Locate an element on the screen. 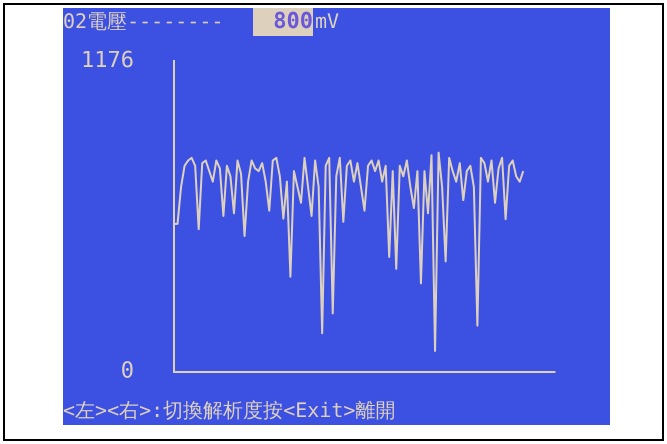 The width and height of the screenshot is (667, 444). y-tick-label: 1176 is located at coordinates (107, 60).